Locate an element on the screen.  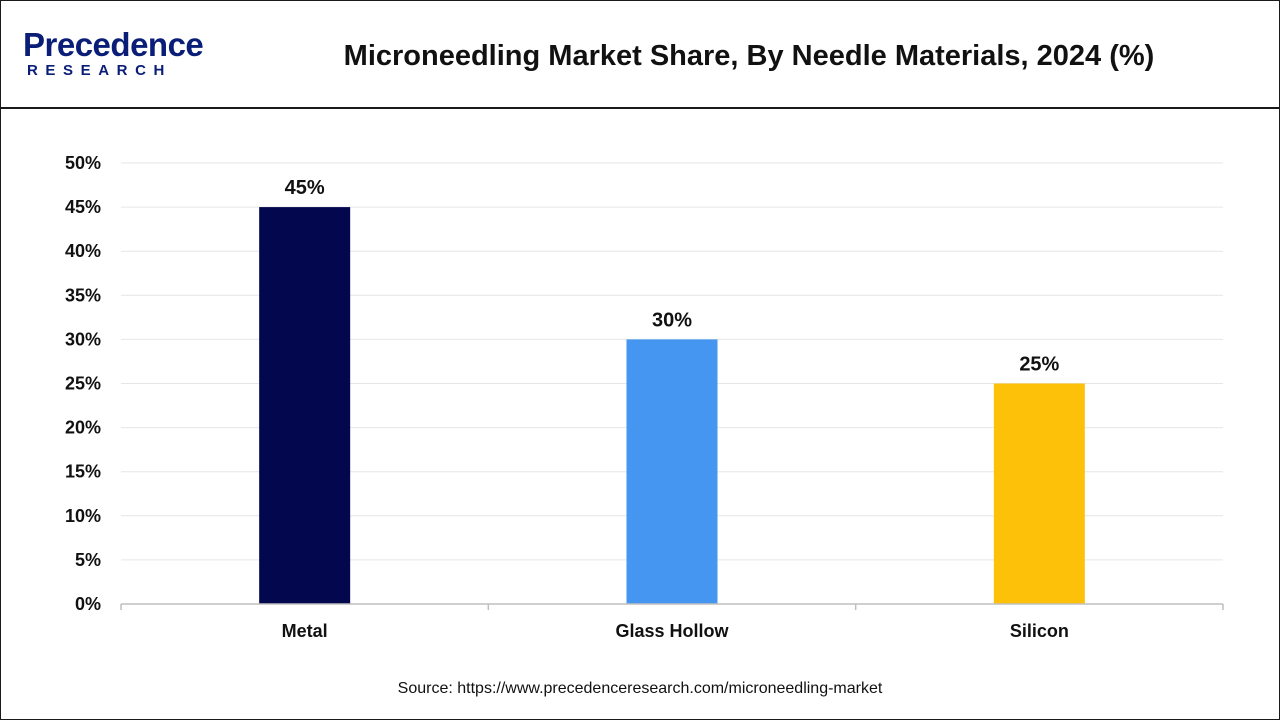
x-tick-label: Glass Hollow is located at coordinates (672, 631).